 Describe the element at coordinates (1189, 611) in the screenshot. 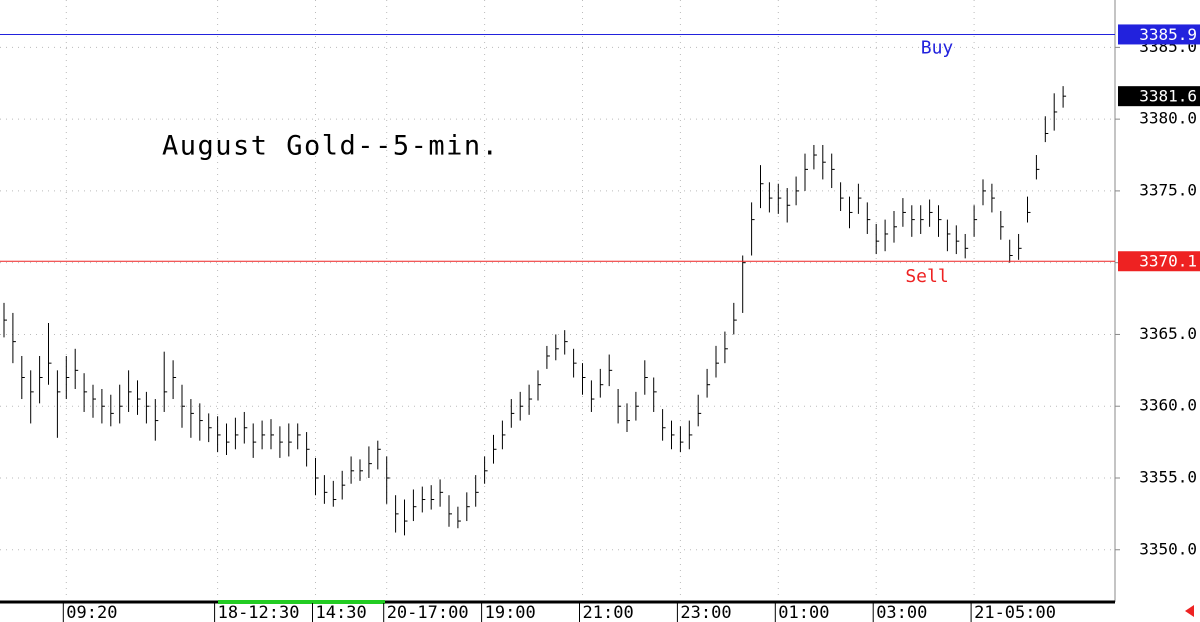

I see `scroll-arrow` at that location.